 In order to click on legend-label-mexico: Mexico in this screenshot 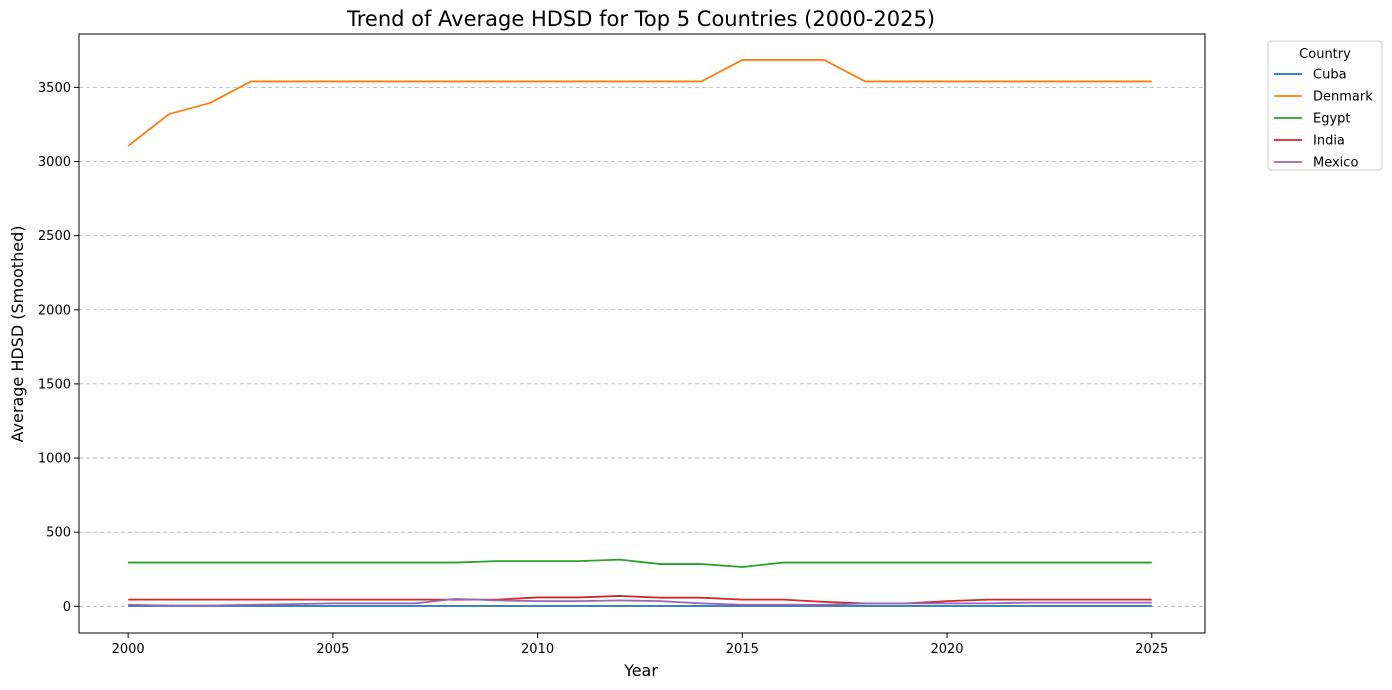, I will do `click(1335, 163)`.